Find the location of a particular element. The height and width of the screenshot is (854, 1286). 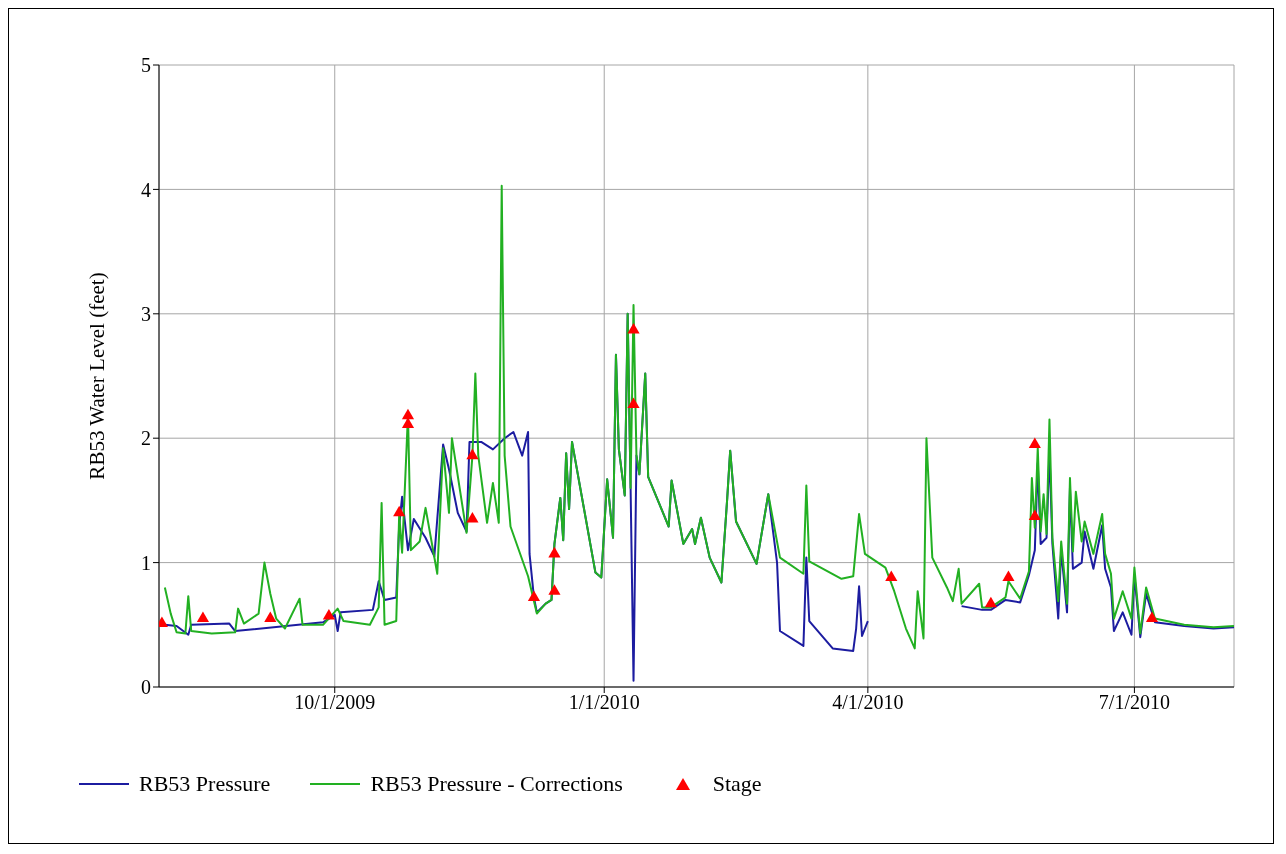

y-tick-label: 2 is located at coordinates (146, 438).